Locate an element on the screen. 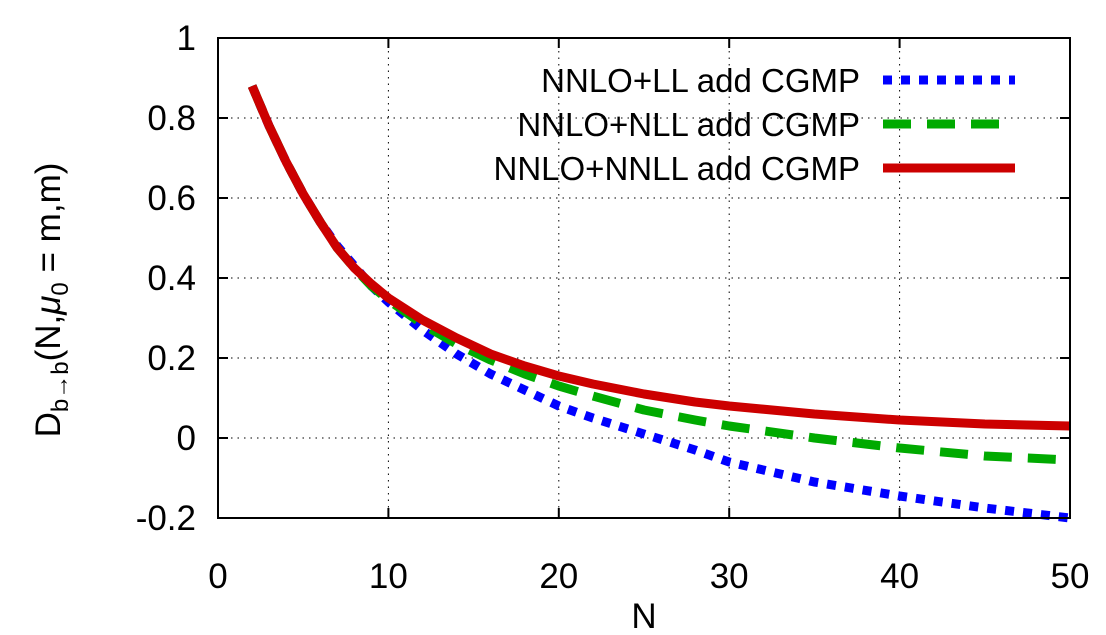  y-axis-title-mu: μ is located at coordinates (48, 306).